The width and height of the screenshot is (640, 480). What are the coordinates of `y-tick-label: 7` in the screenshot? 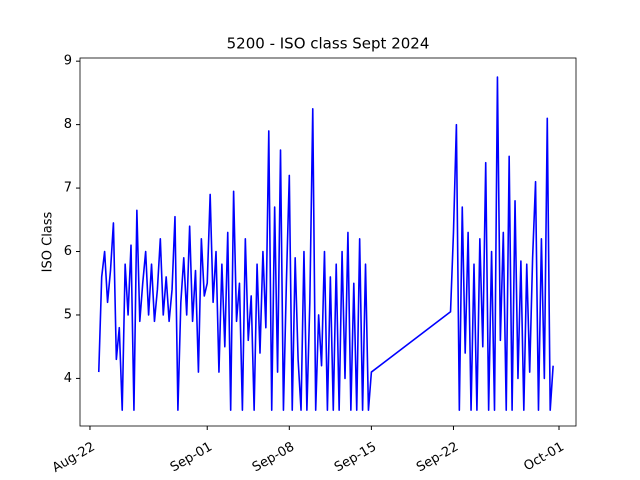 It's located at (68, 188).